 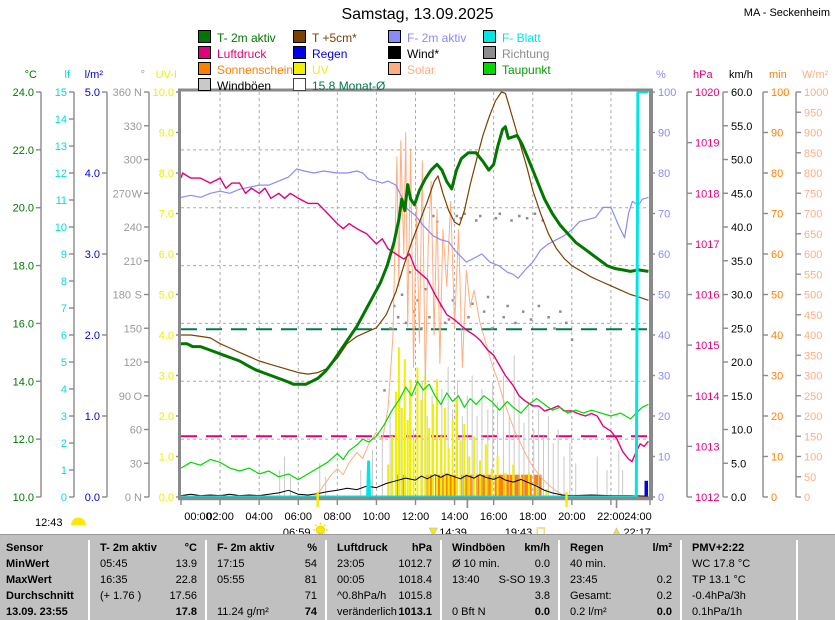 What do you see at coordinates (786, 13) in the screenshot?
I see `station-label: MA - Seckenheim` at bounding box center [786, 13].